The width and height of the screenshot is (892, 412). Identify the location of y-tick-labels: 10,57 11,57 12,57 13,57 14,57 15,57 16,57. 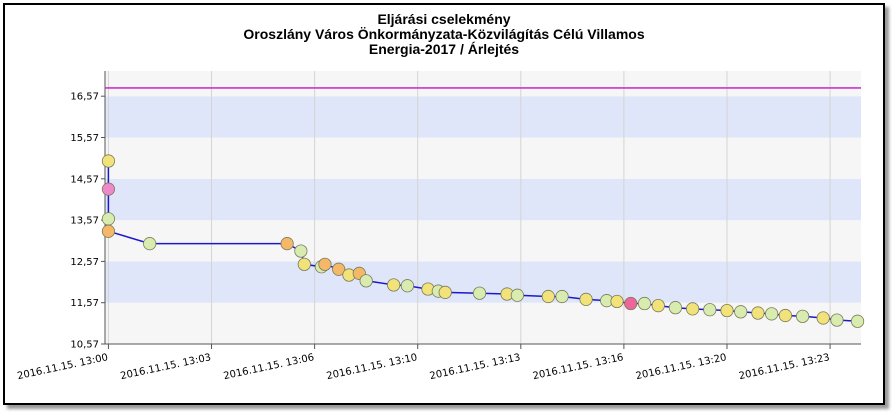
(84, 221).